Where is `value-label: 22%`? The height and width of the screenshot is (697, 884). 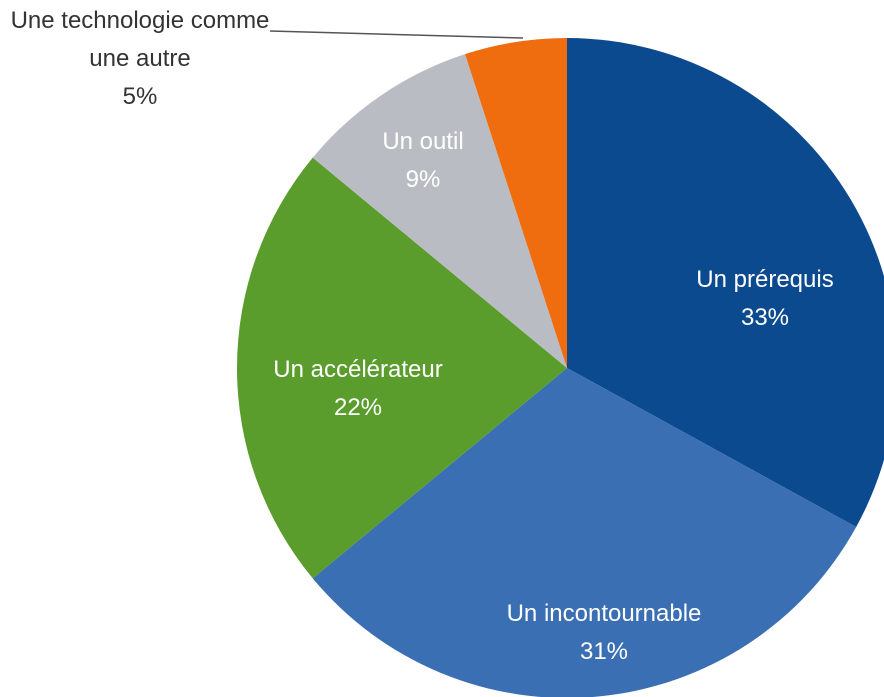
value-label: 22% is located at coordinates (358, 407).